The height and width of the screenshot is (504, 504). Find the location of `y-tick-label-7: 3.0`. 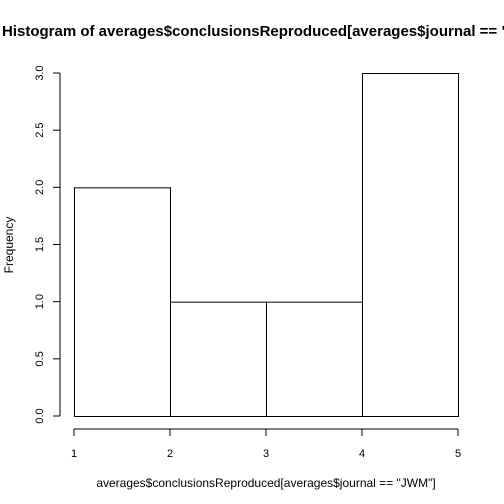

y-tick-label-7: 3.0 is located at coordinates (40, 72).